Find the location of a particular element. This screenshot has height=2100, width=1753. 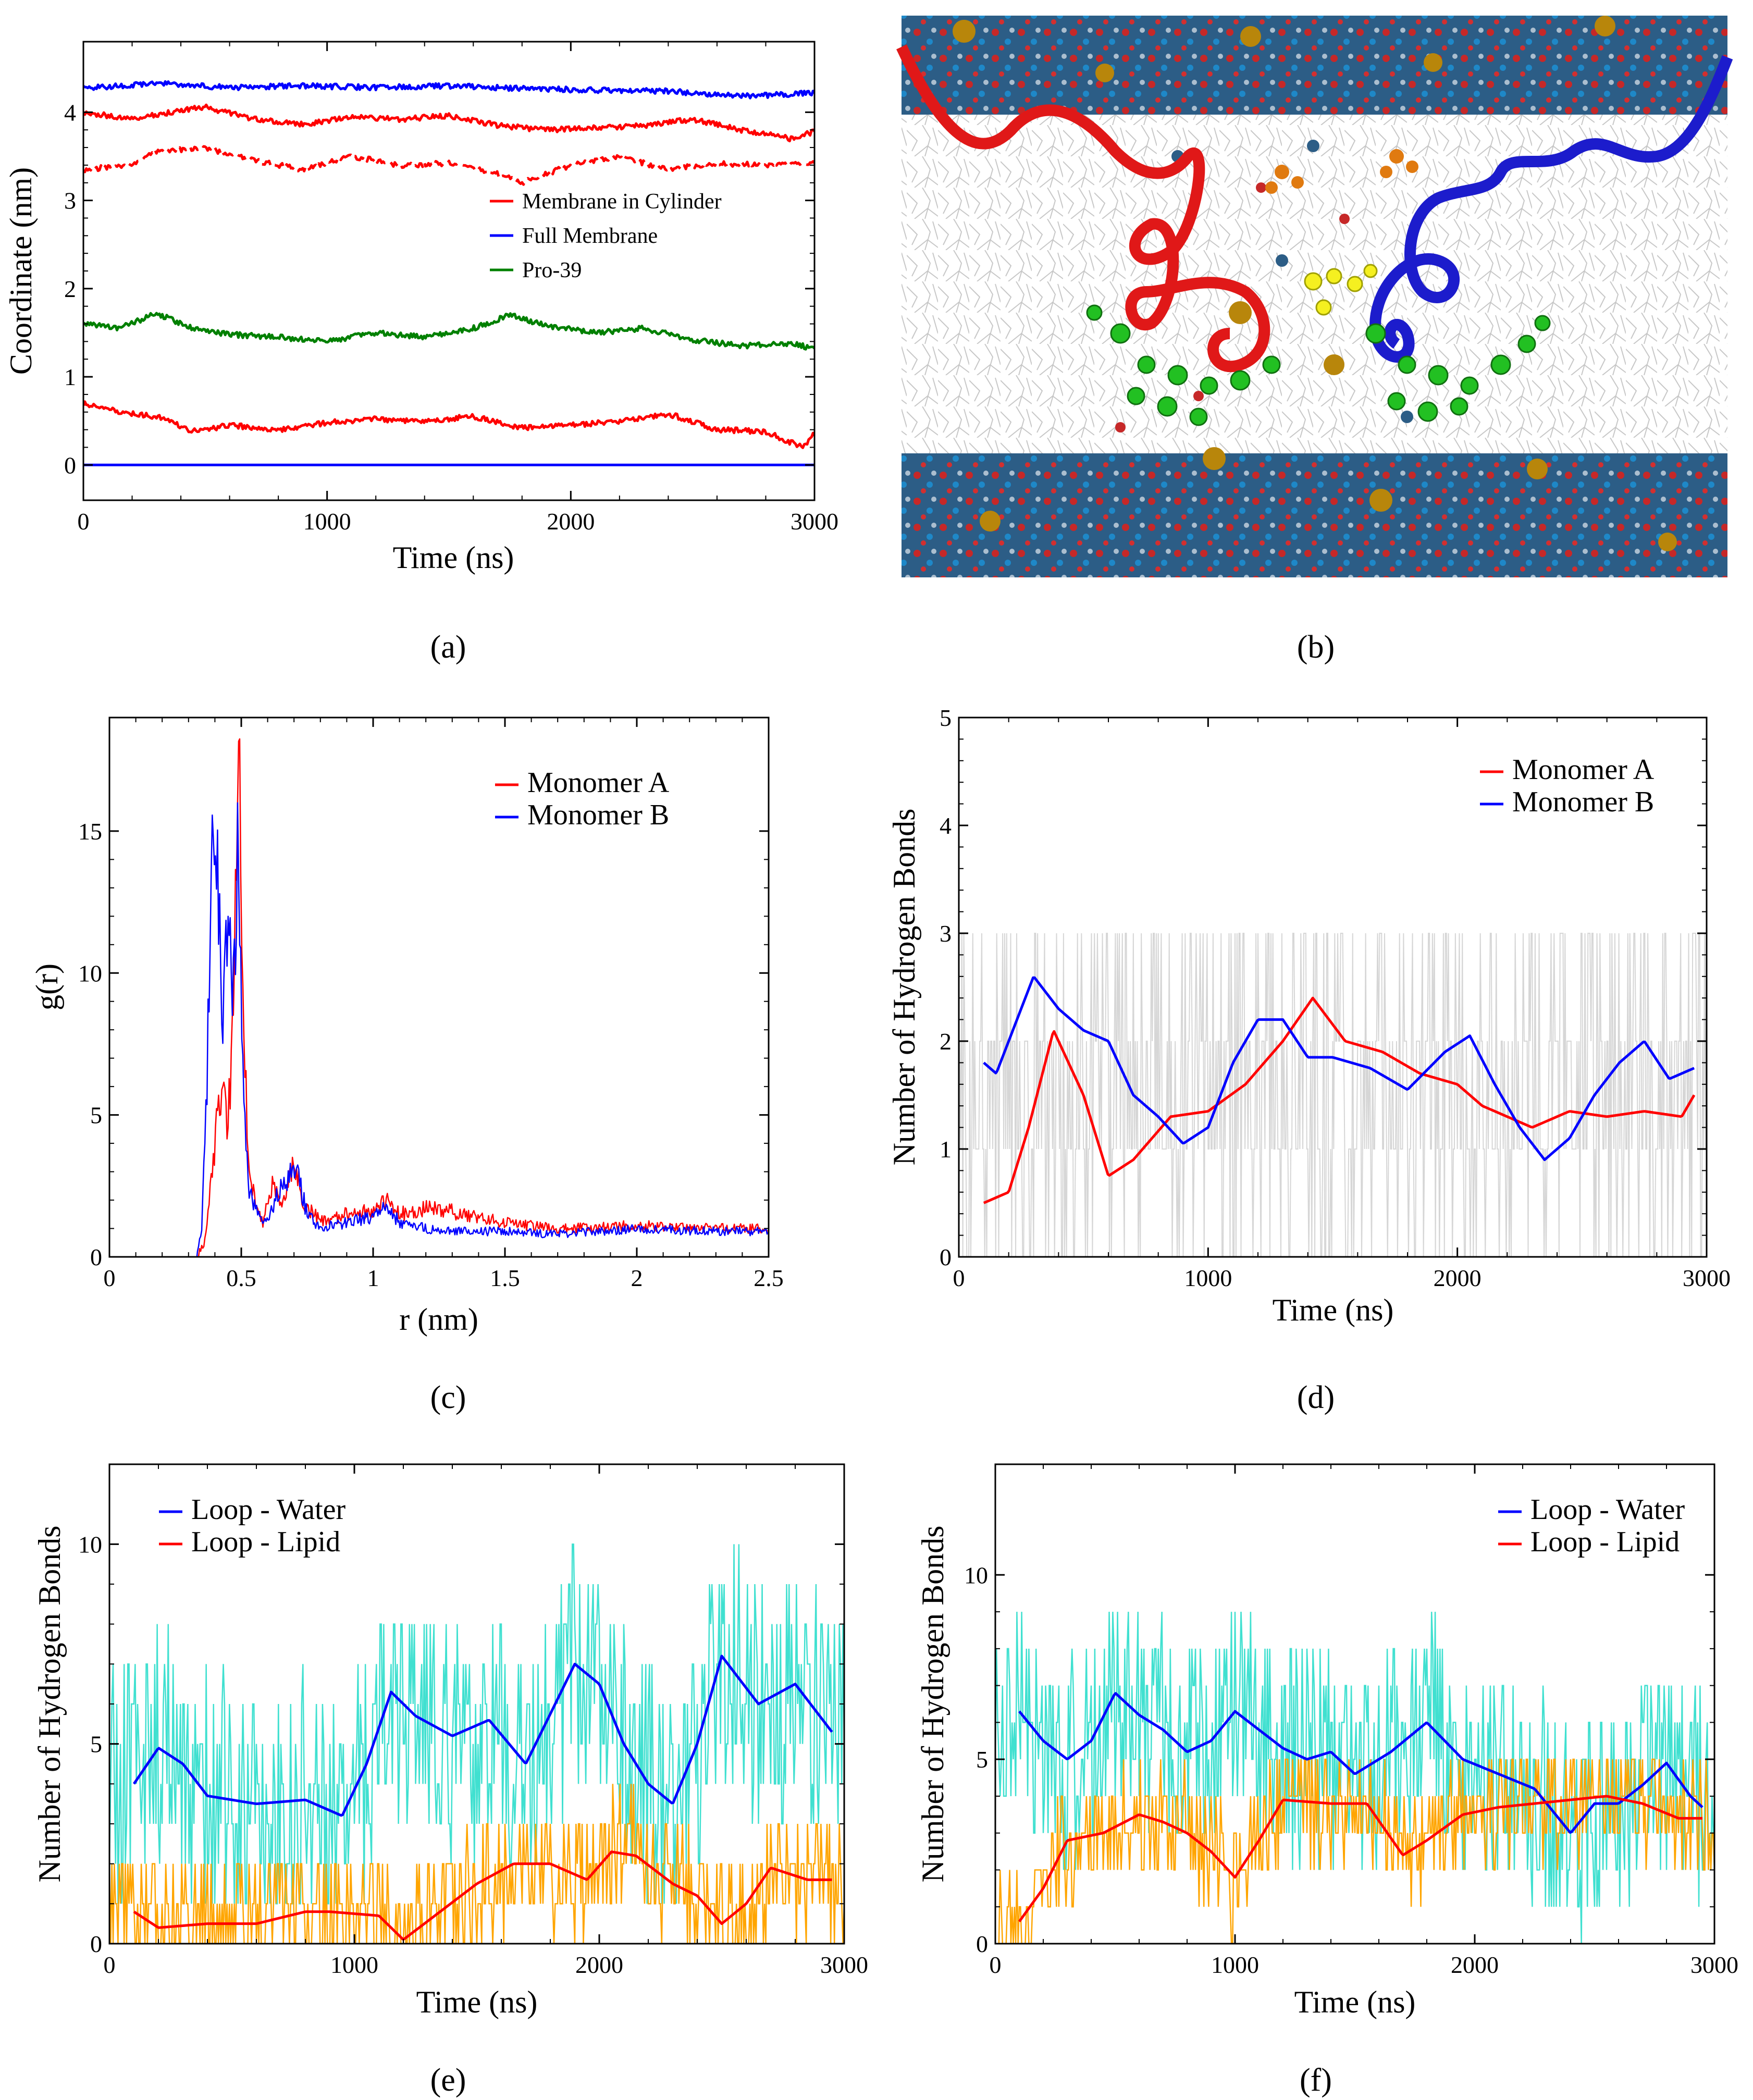

raw-lipid-hbond-trace is located at coordinates (1354, 1851).